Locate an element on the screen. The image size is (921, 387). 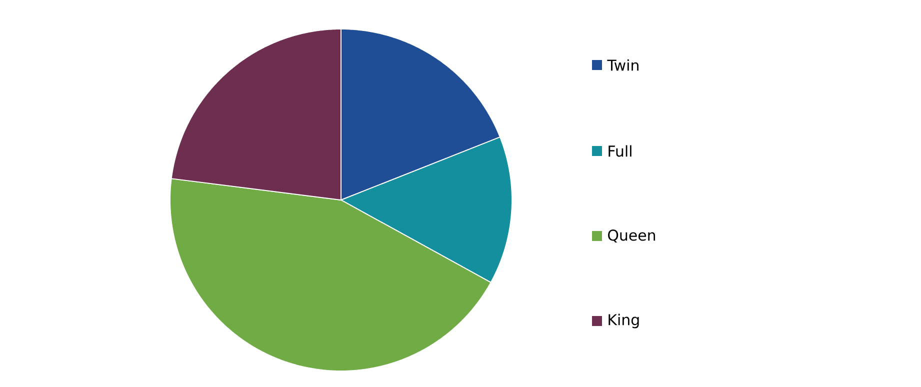
legend-label: Full is located at coordinates (620, 151).